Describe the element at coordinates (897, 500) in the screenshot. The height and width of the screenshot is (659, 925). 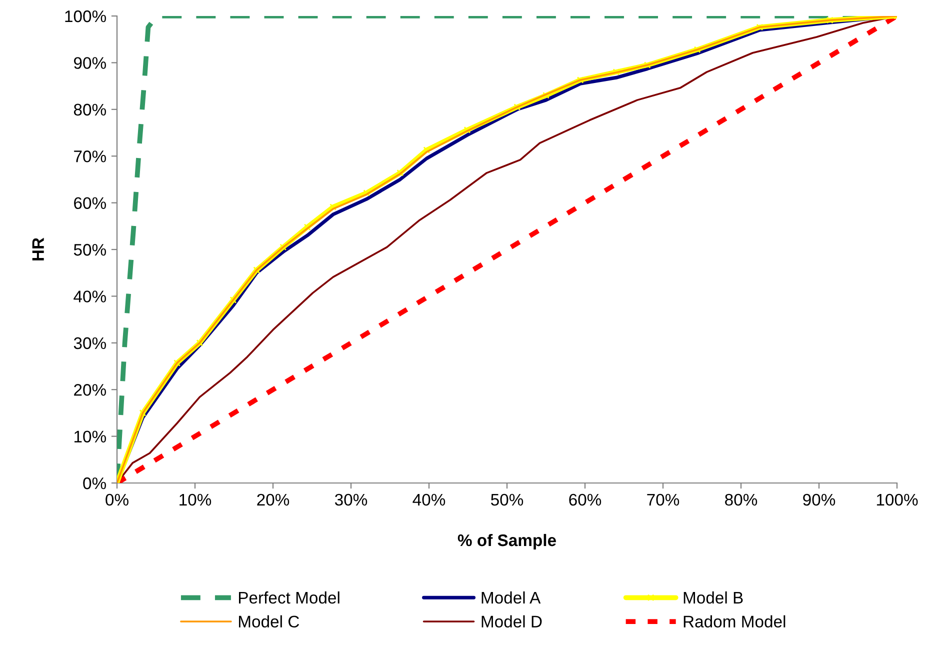
I see `x-tick-label: 100%` at that location.